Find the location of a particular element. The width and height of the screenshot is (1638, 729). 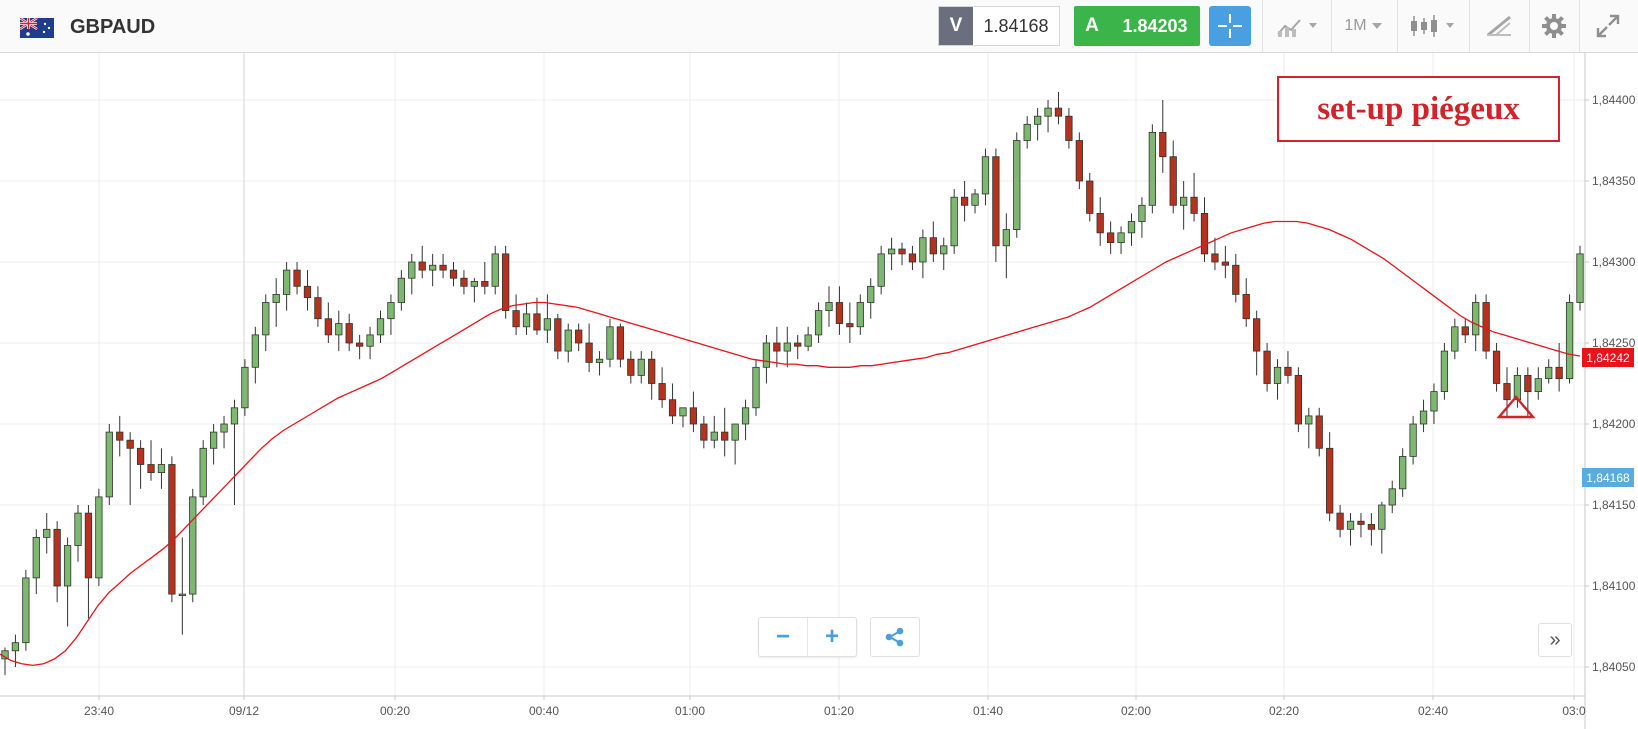

instrument-header: GBPAUD is located at coordinates (87, 27).